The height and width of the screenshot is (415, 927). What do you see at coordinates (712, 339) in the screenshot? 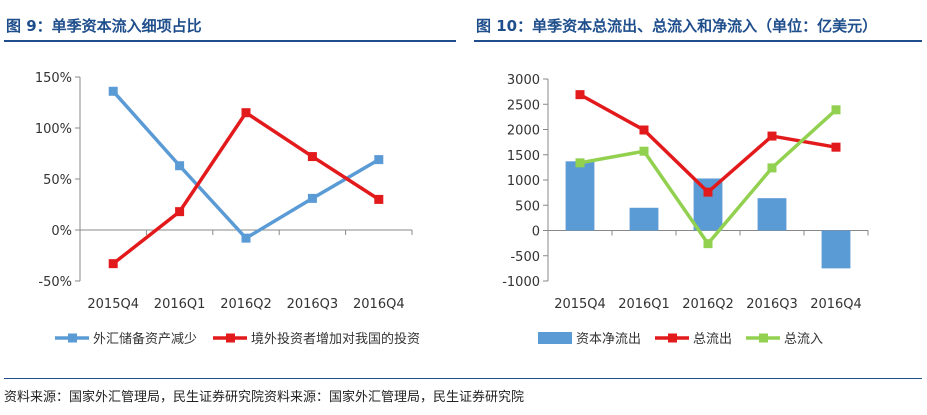
I see `legend-label: 总流出` at bounding box center [712, 339].